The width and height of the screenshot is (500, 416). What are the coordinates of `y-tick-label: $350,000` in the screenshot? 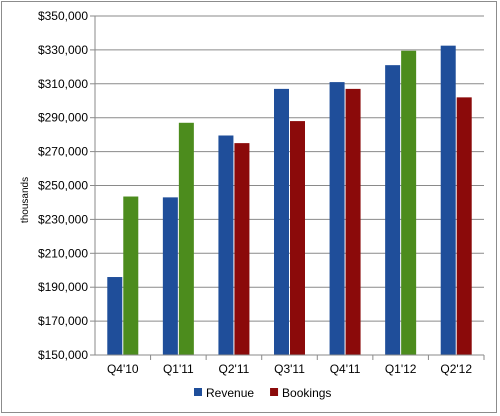 It's located at (63, 16).